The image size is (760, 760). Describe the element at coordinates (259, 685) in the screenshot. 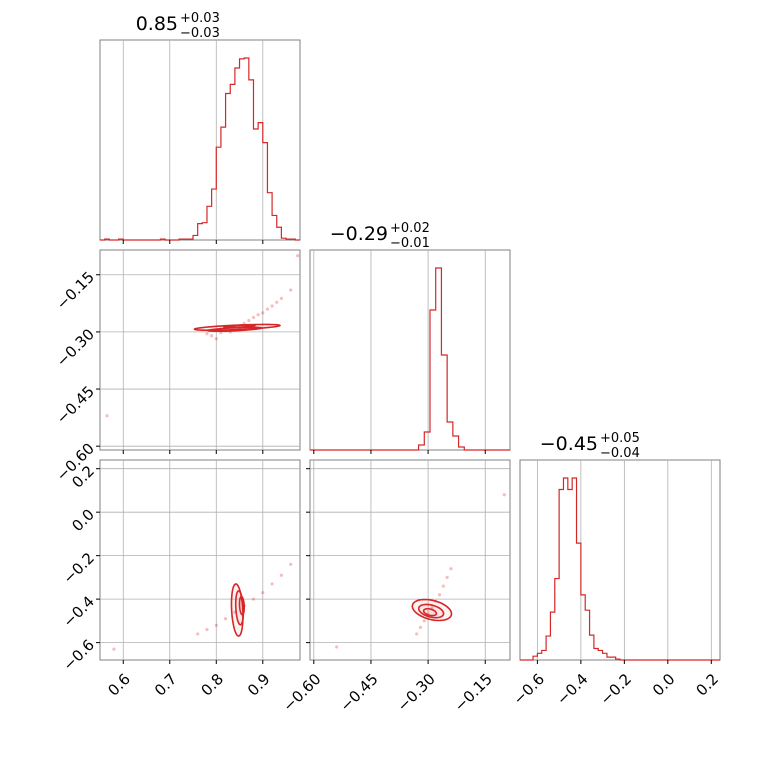

I see `pair-xaxis-1-label-3: 0.9` at that location.